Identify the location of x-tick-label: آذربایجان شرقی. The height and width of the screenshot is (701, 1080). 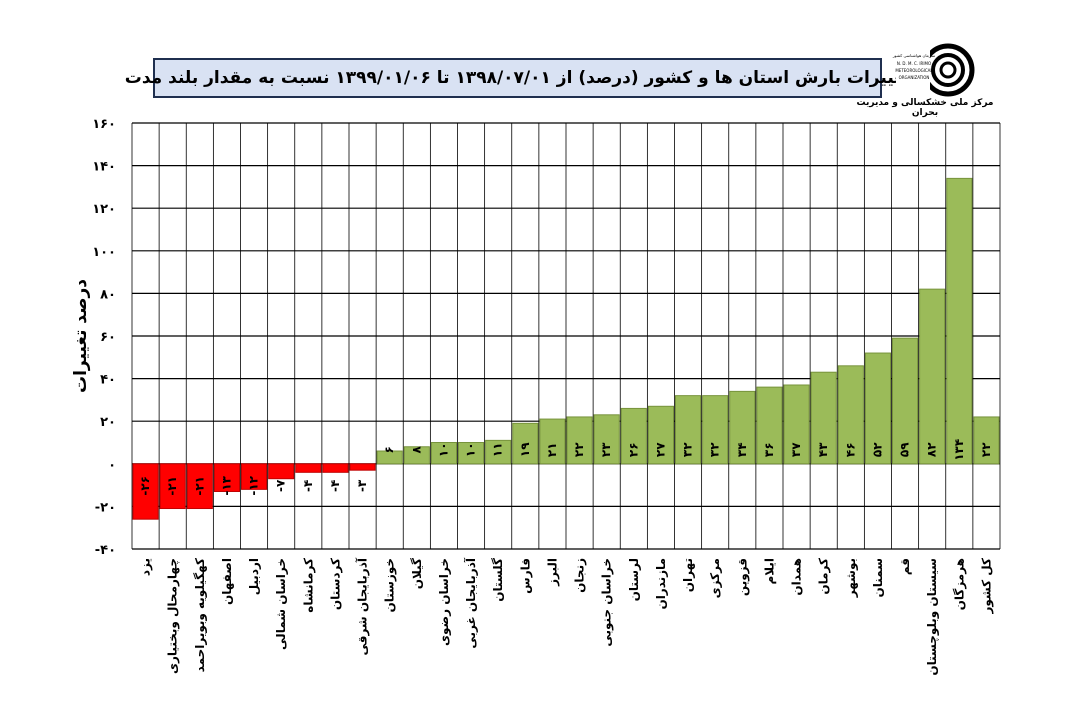
(362, 606).